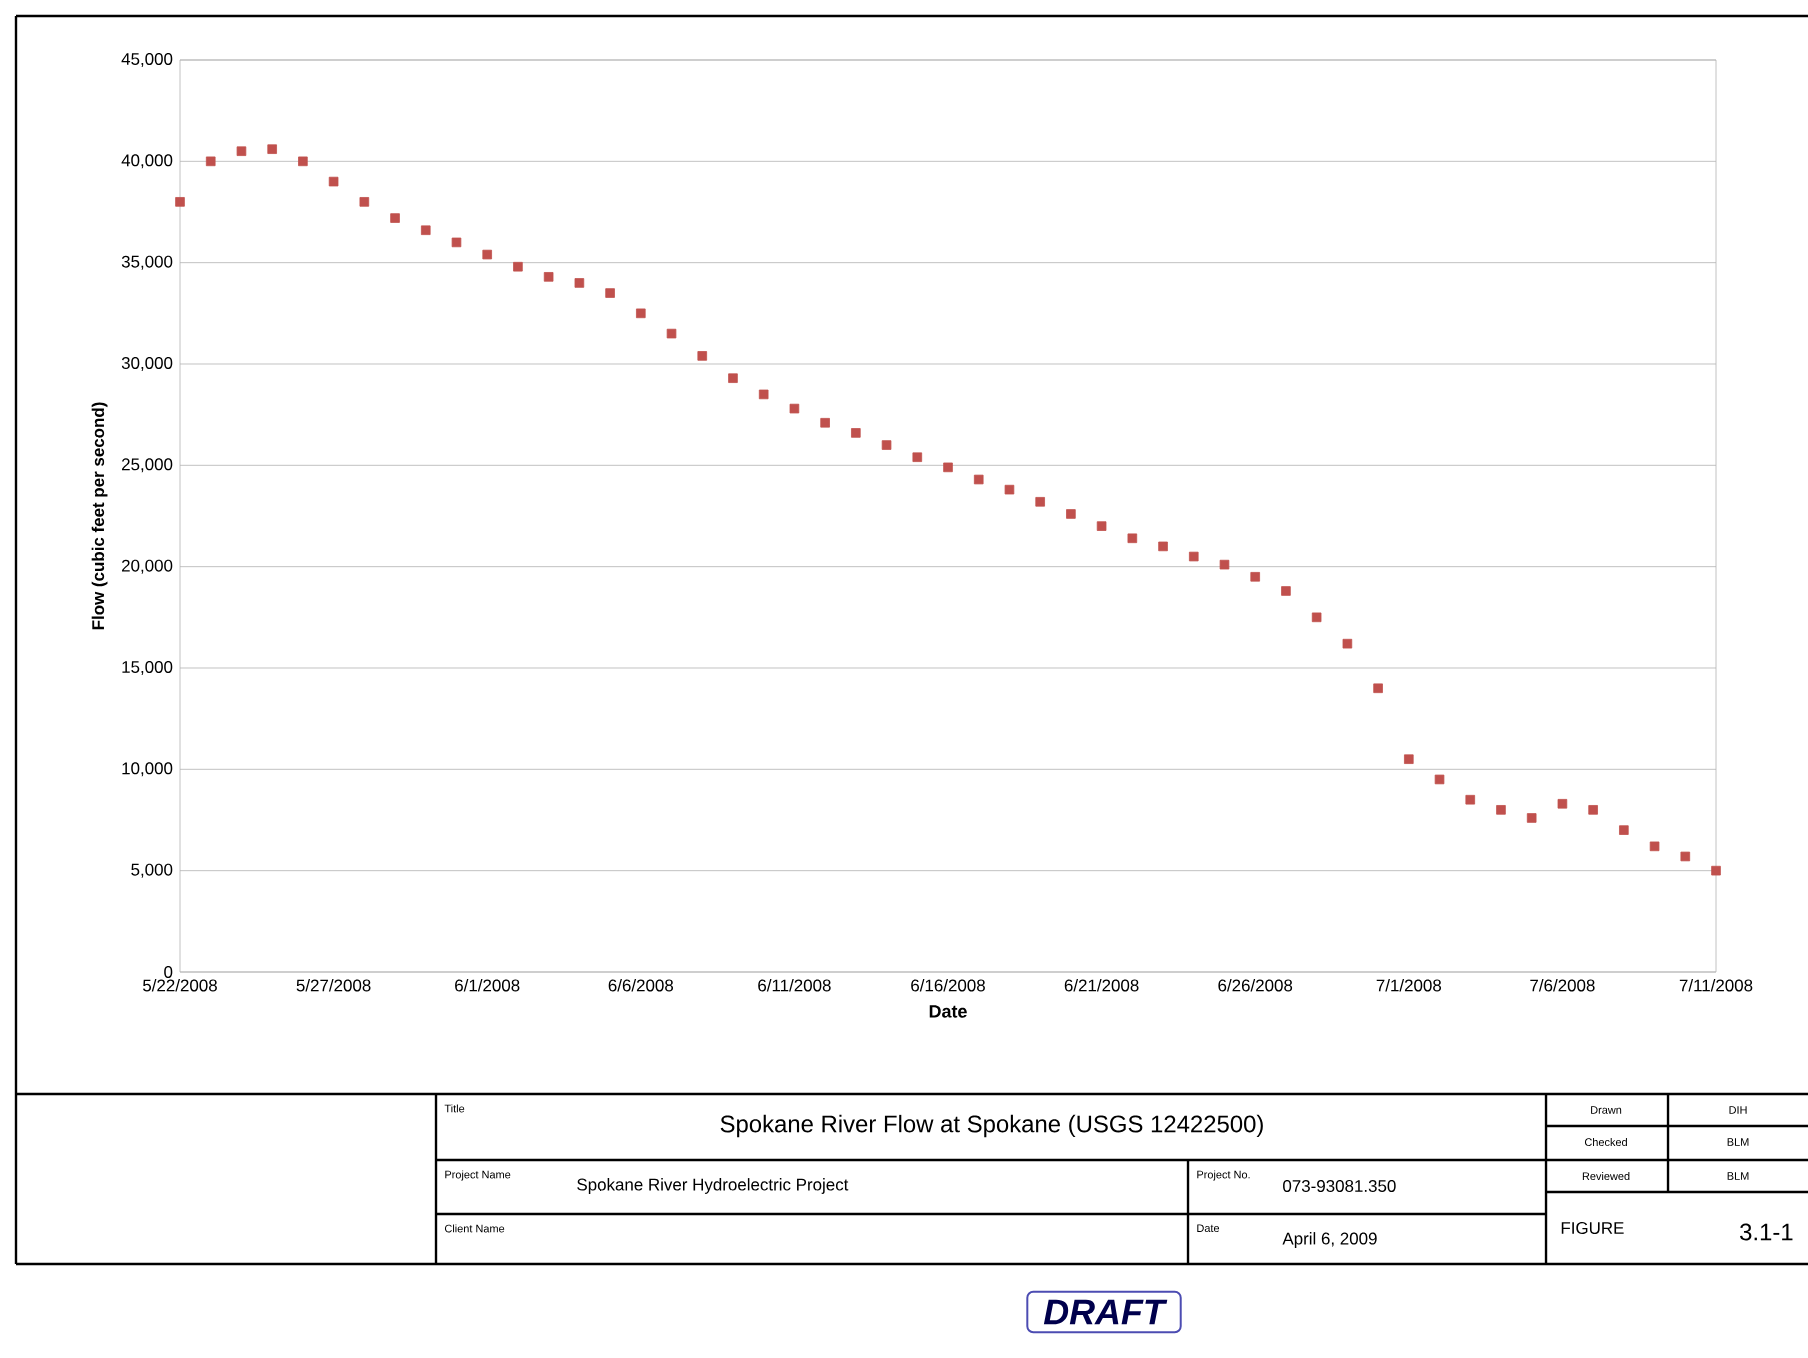  I want to click on x-tick-label: 7/11/2008, so click(1716, 985).